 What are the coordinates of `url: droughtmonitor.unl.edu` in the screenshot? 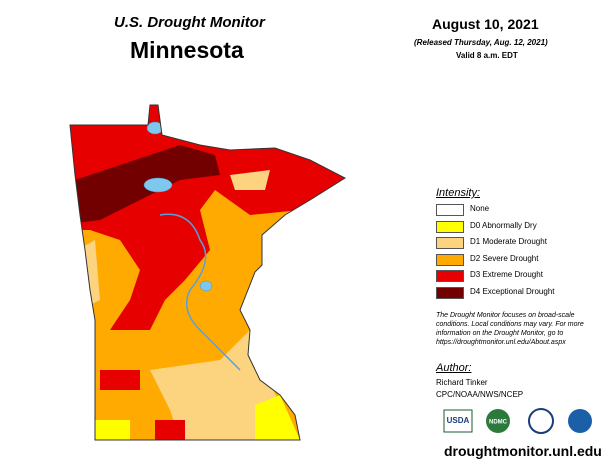 It's located at (523, 451).